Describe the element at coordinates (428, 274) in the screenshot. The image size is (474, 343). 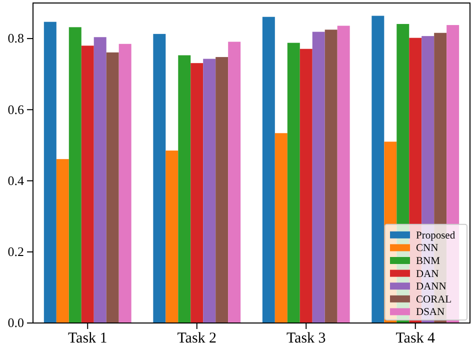
I see `legend-label: DAN` at that location.